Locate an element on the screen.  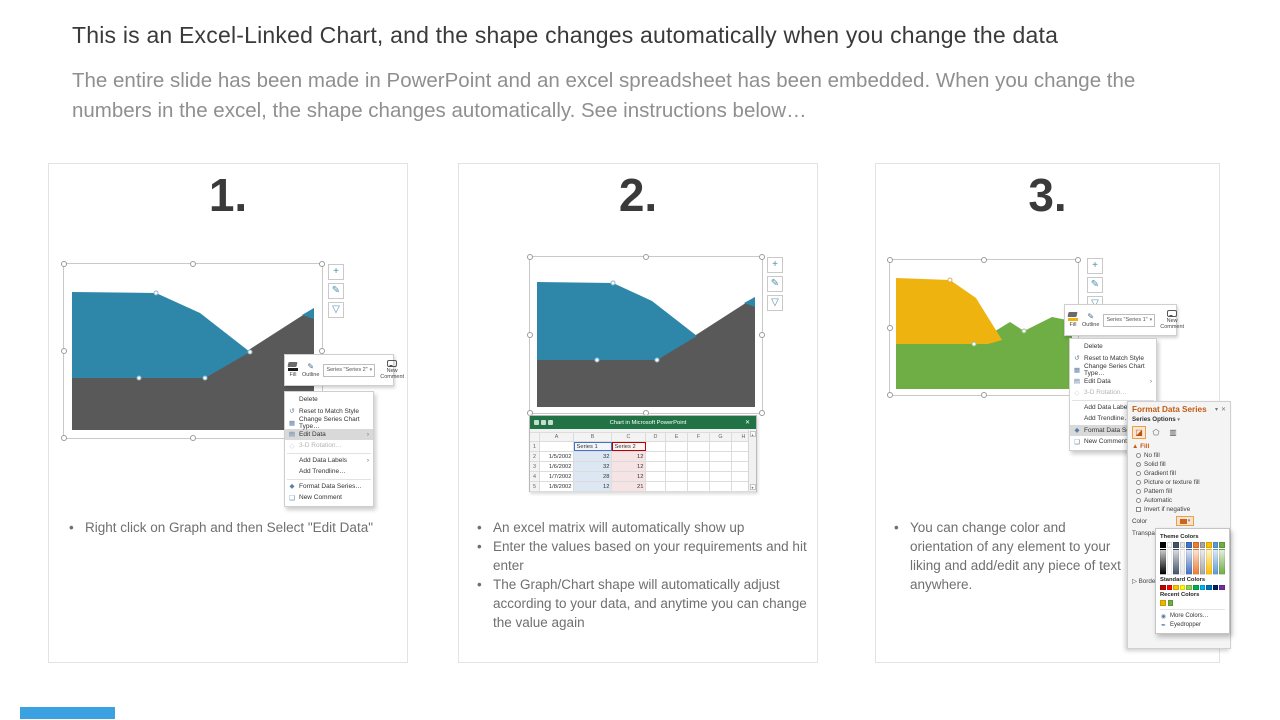
cell: Series 1 is located at coordinates (593, 446).